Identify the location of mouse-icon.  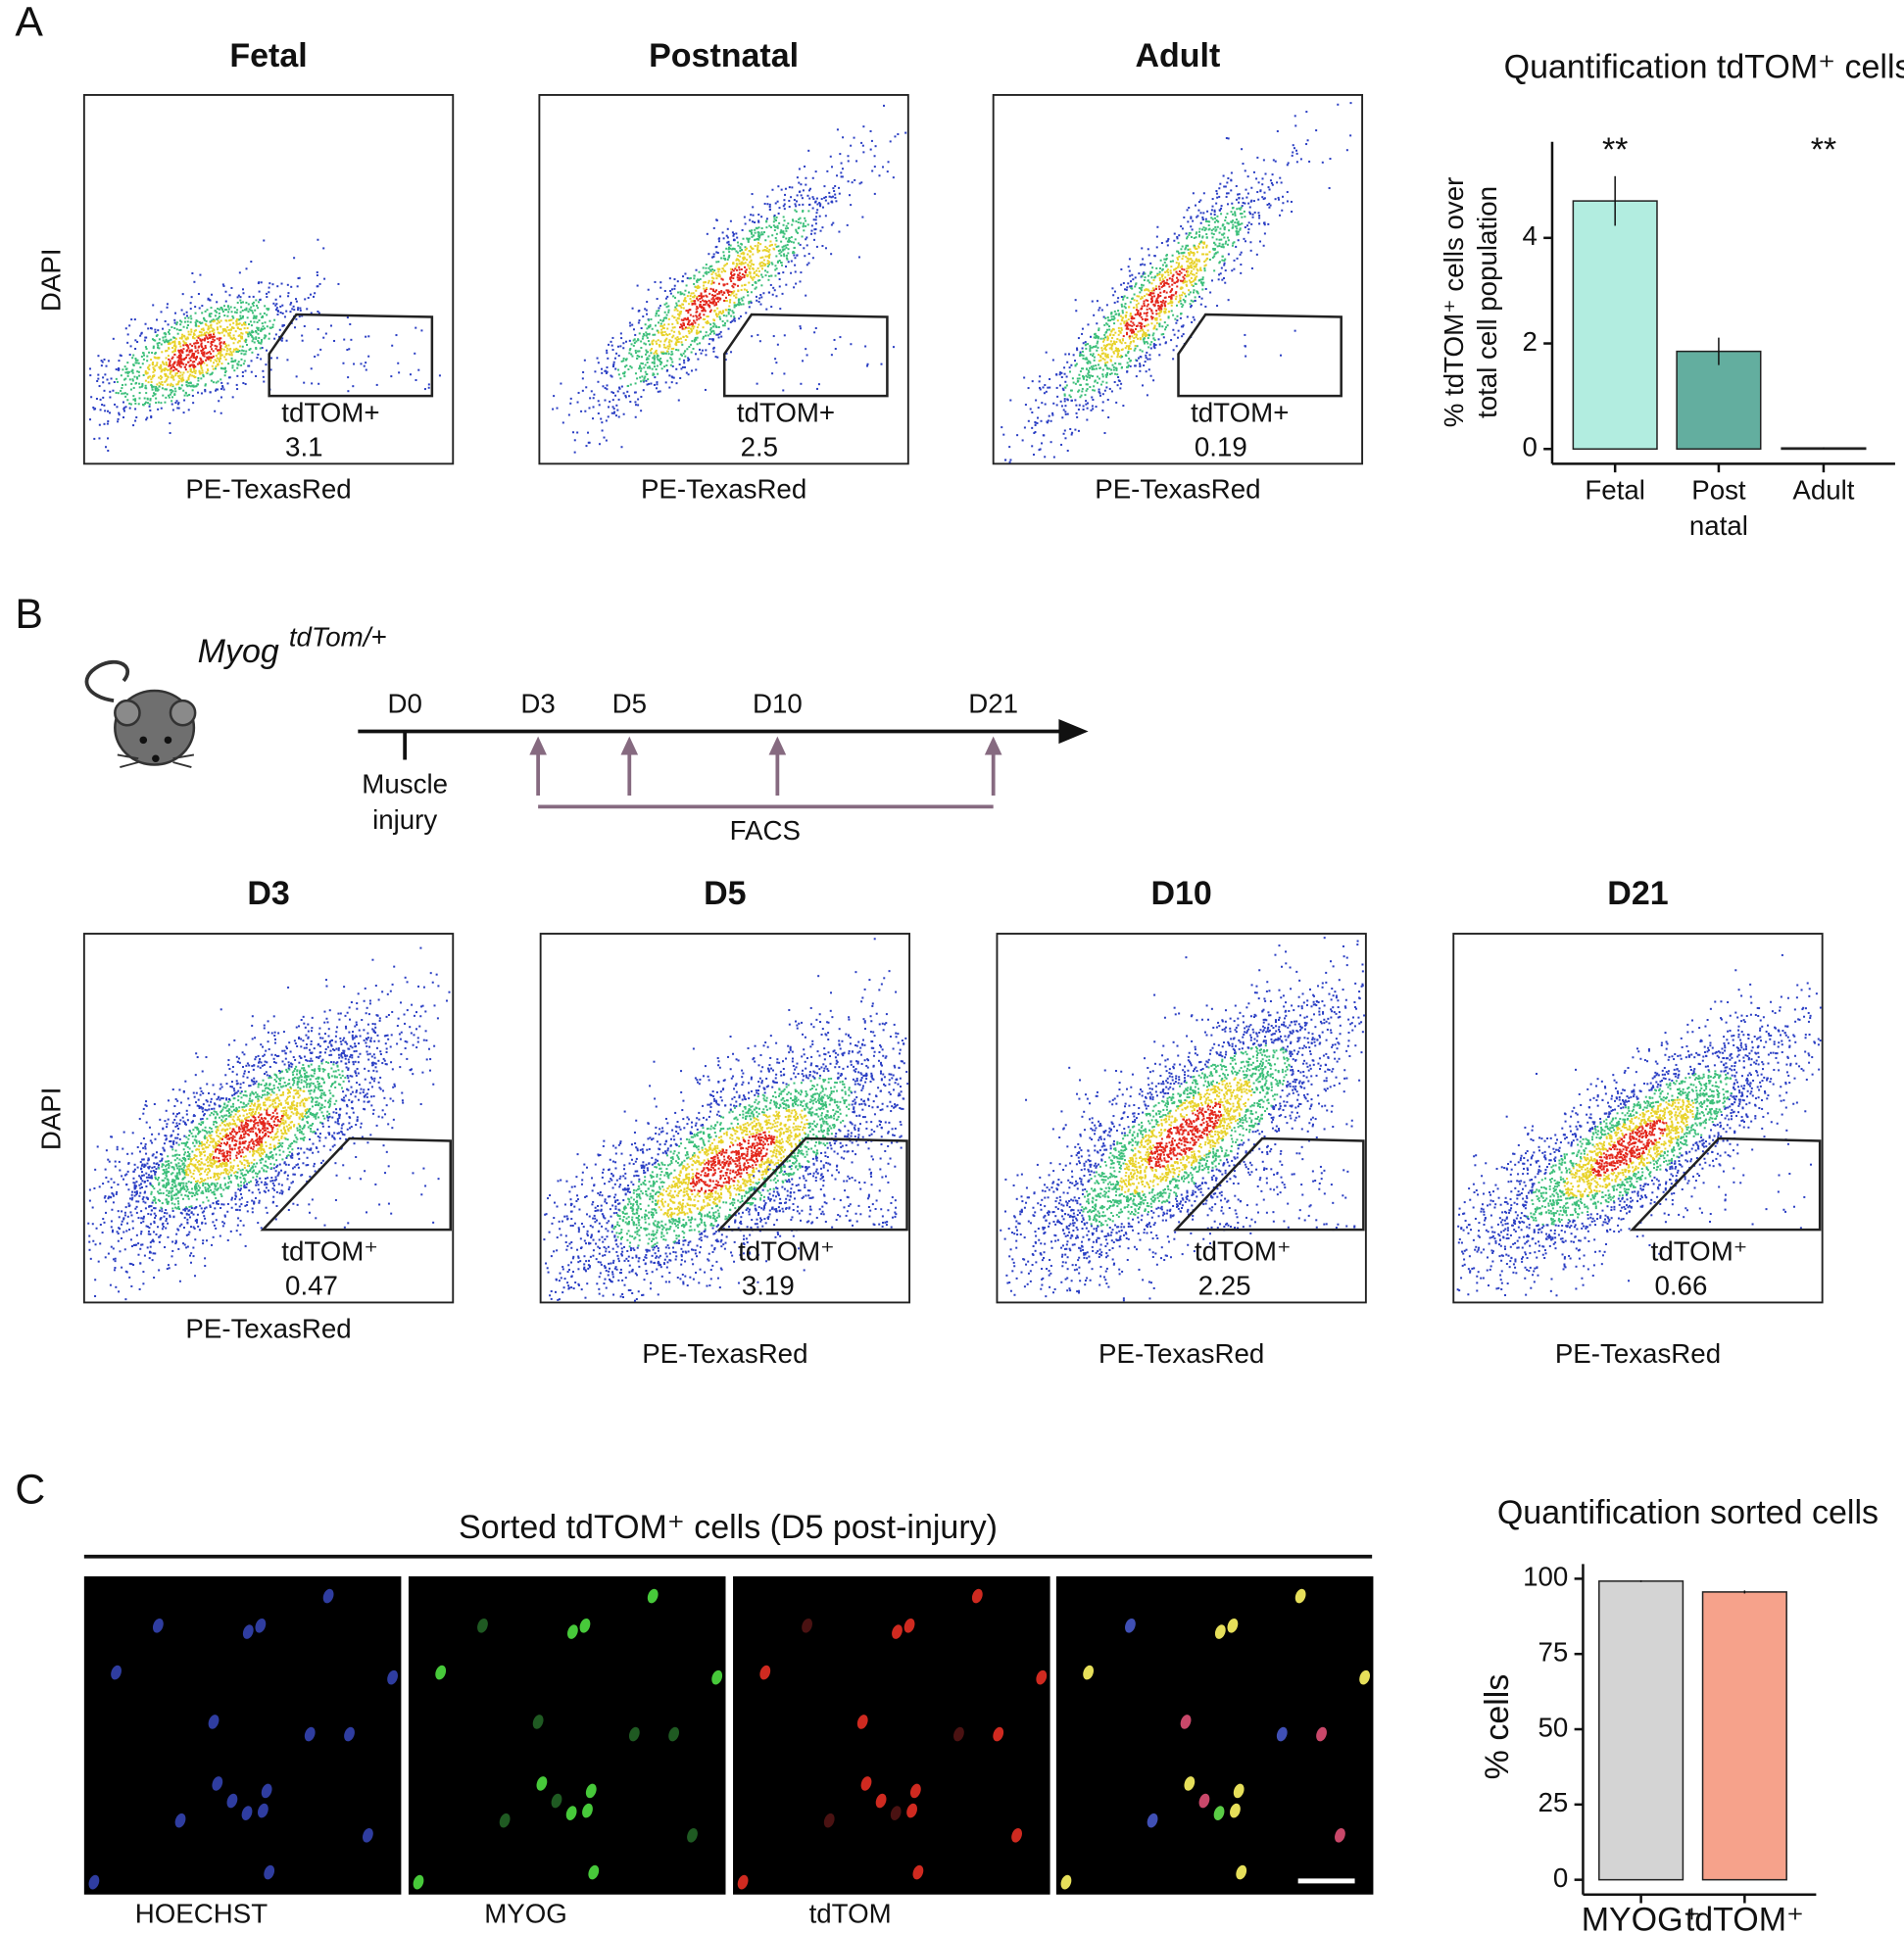
(140, 713).